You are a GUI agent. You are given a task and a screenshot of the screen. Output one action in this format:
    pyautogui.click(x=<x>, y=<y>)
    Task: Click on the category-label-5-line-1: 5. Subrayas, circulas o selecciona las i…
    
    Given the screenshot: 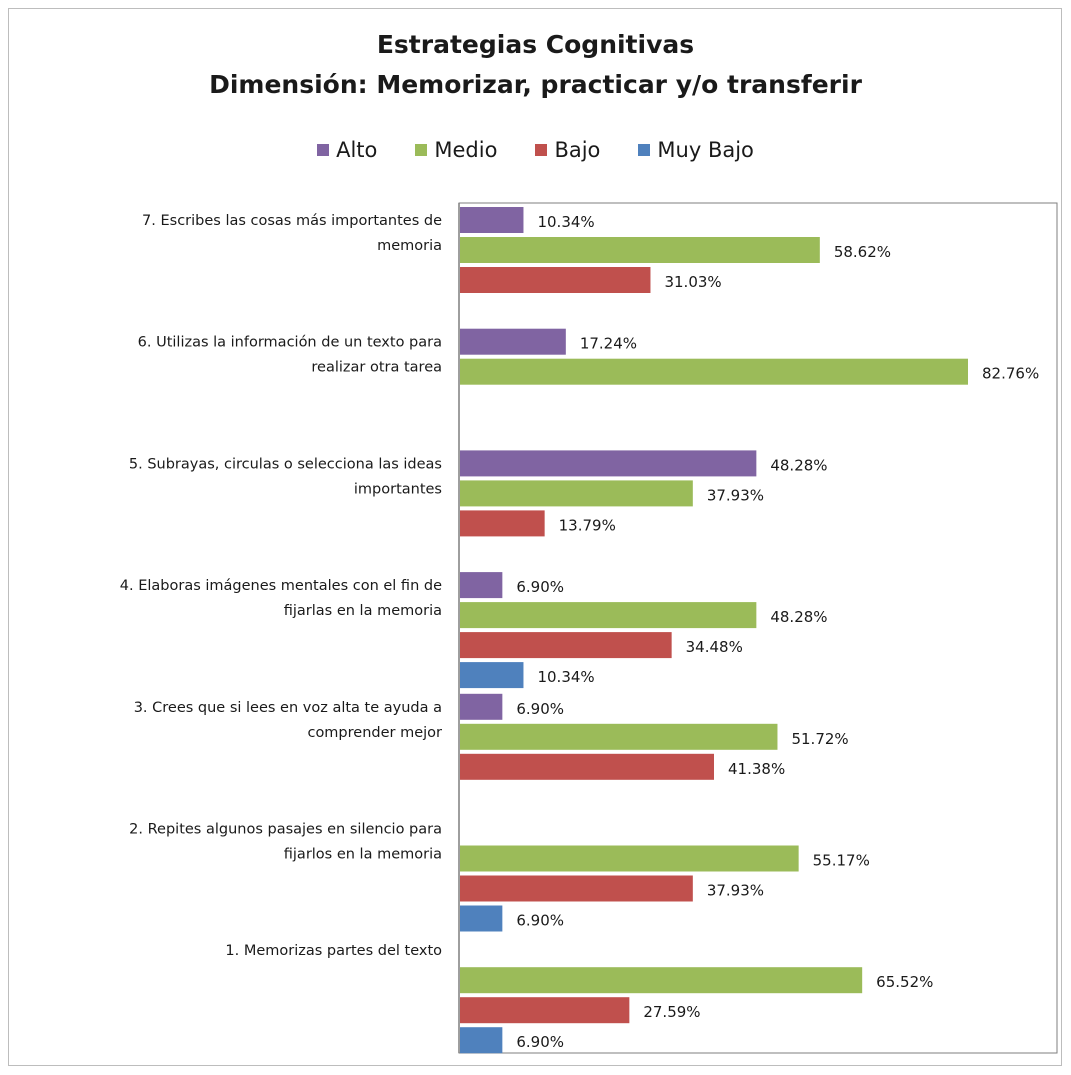 What is the action you would take?
    pyautogui.click(x=285, y=464)
    